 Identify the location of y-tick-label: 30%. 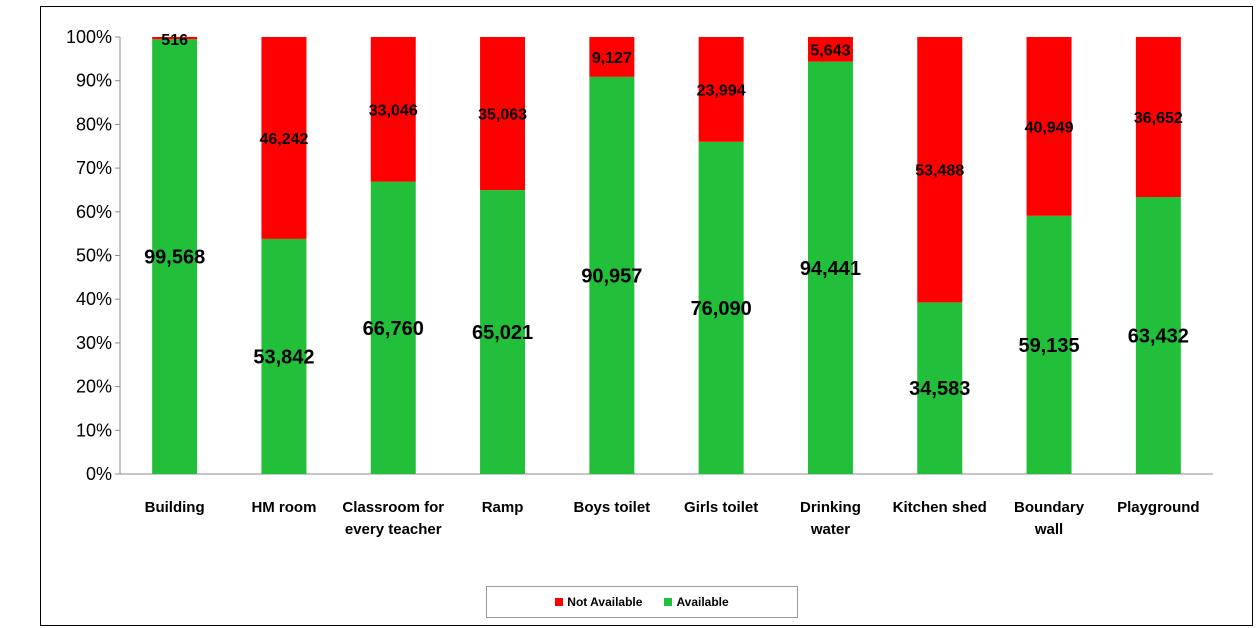
(94, 343).